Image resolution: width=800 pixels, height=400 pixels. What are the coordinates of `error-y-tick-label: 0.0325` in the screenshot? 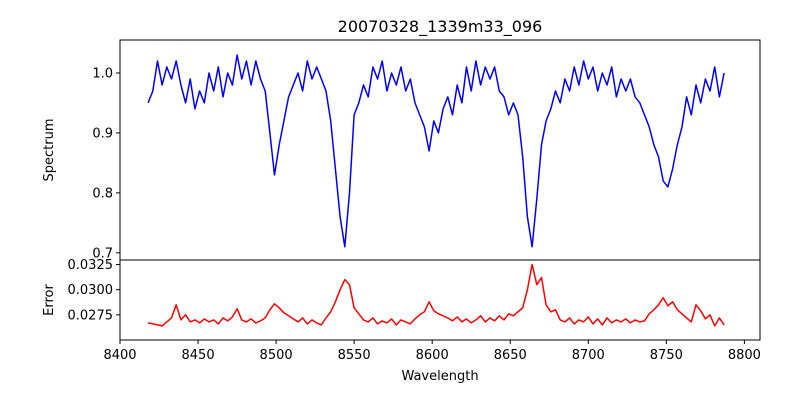 It's located at (91, 265).